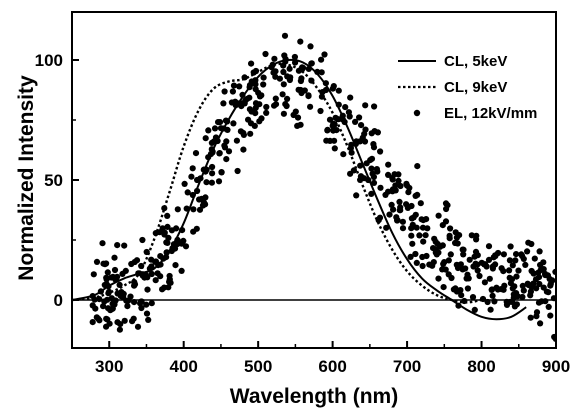 This screenshot has width=579, height=415. I want to click on x-tick-label: 700, so click(407, 366).